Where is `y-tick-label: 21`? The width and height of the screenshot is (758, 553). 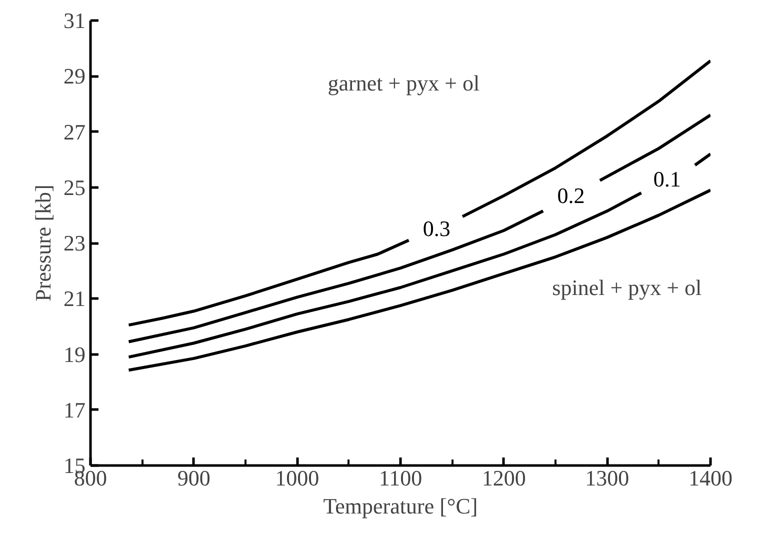 y-tick-label: 21 is located at coordinates (75, 299).